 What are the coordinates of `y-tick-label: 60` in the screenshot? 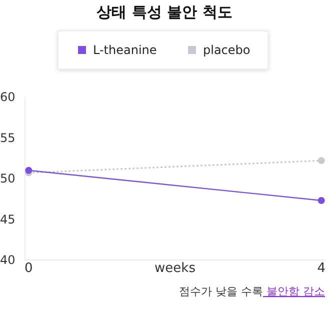 It's located at (8, 97).